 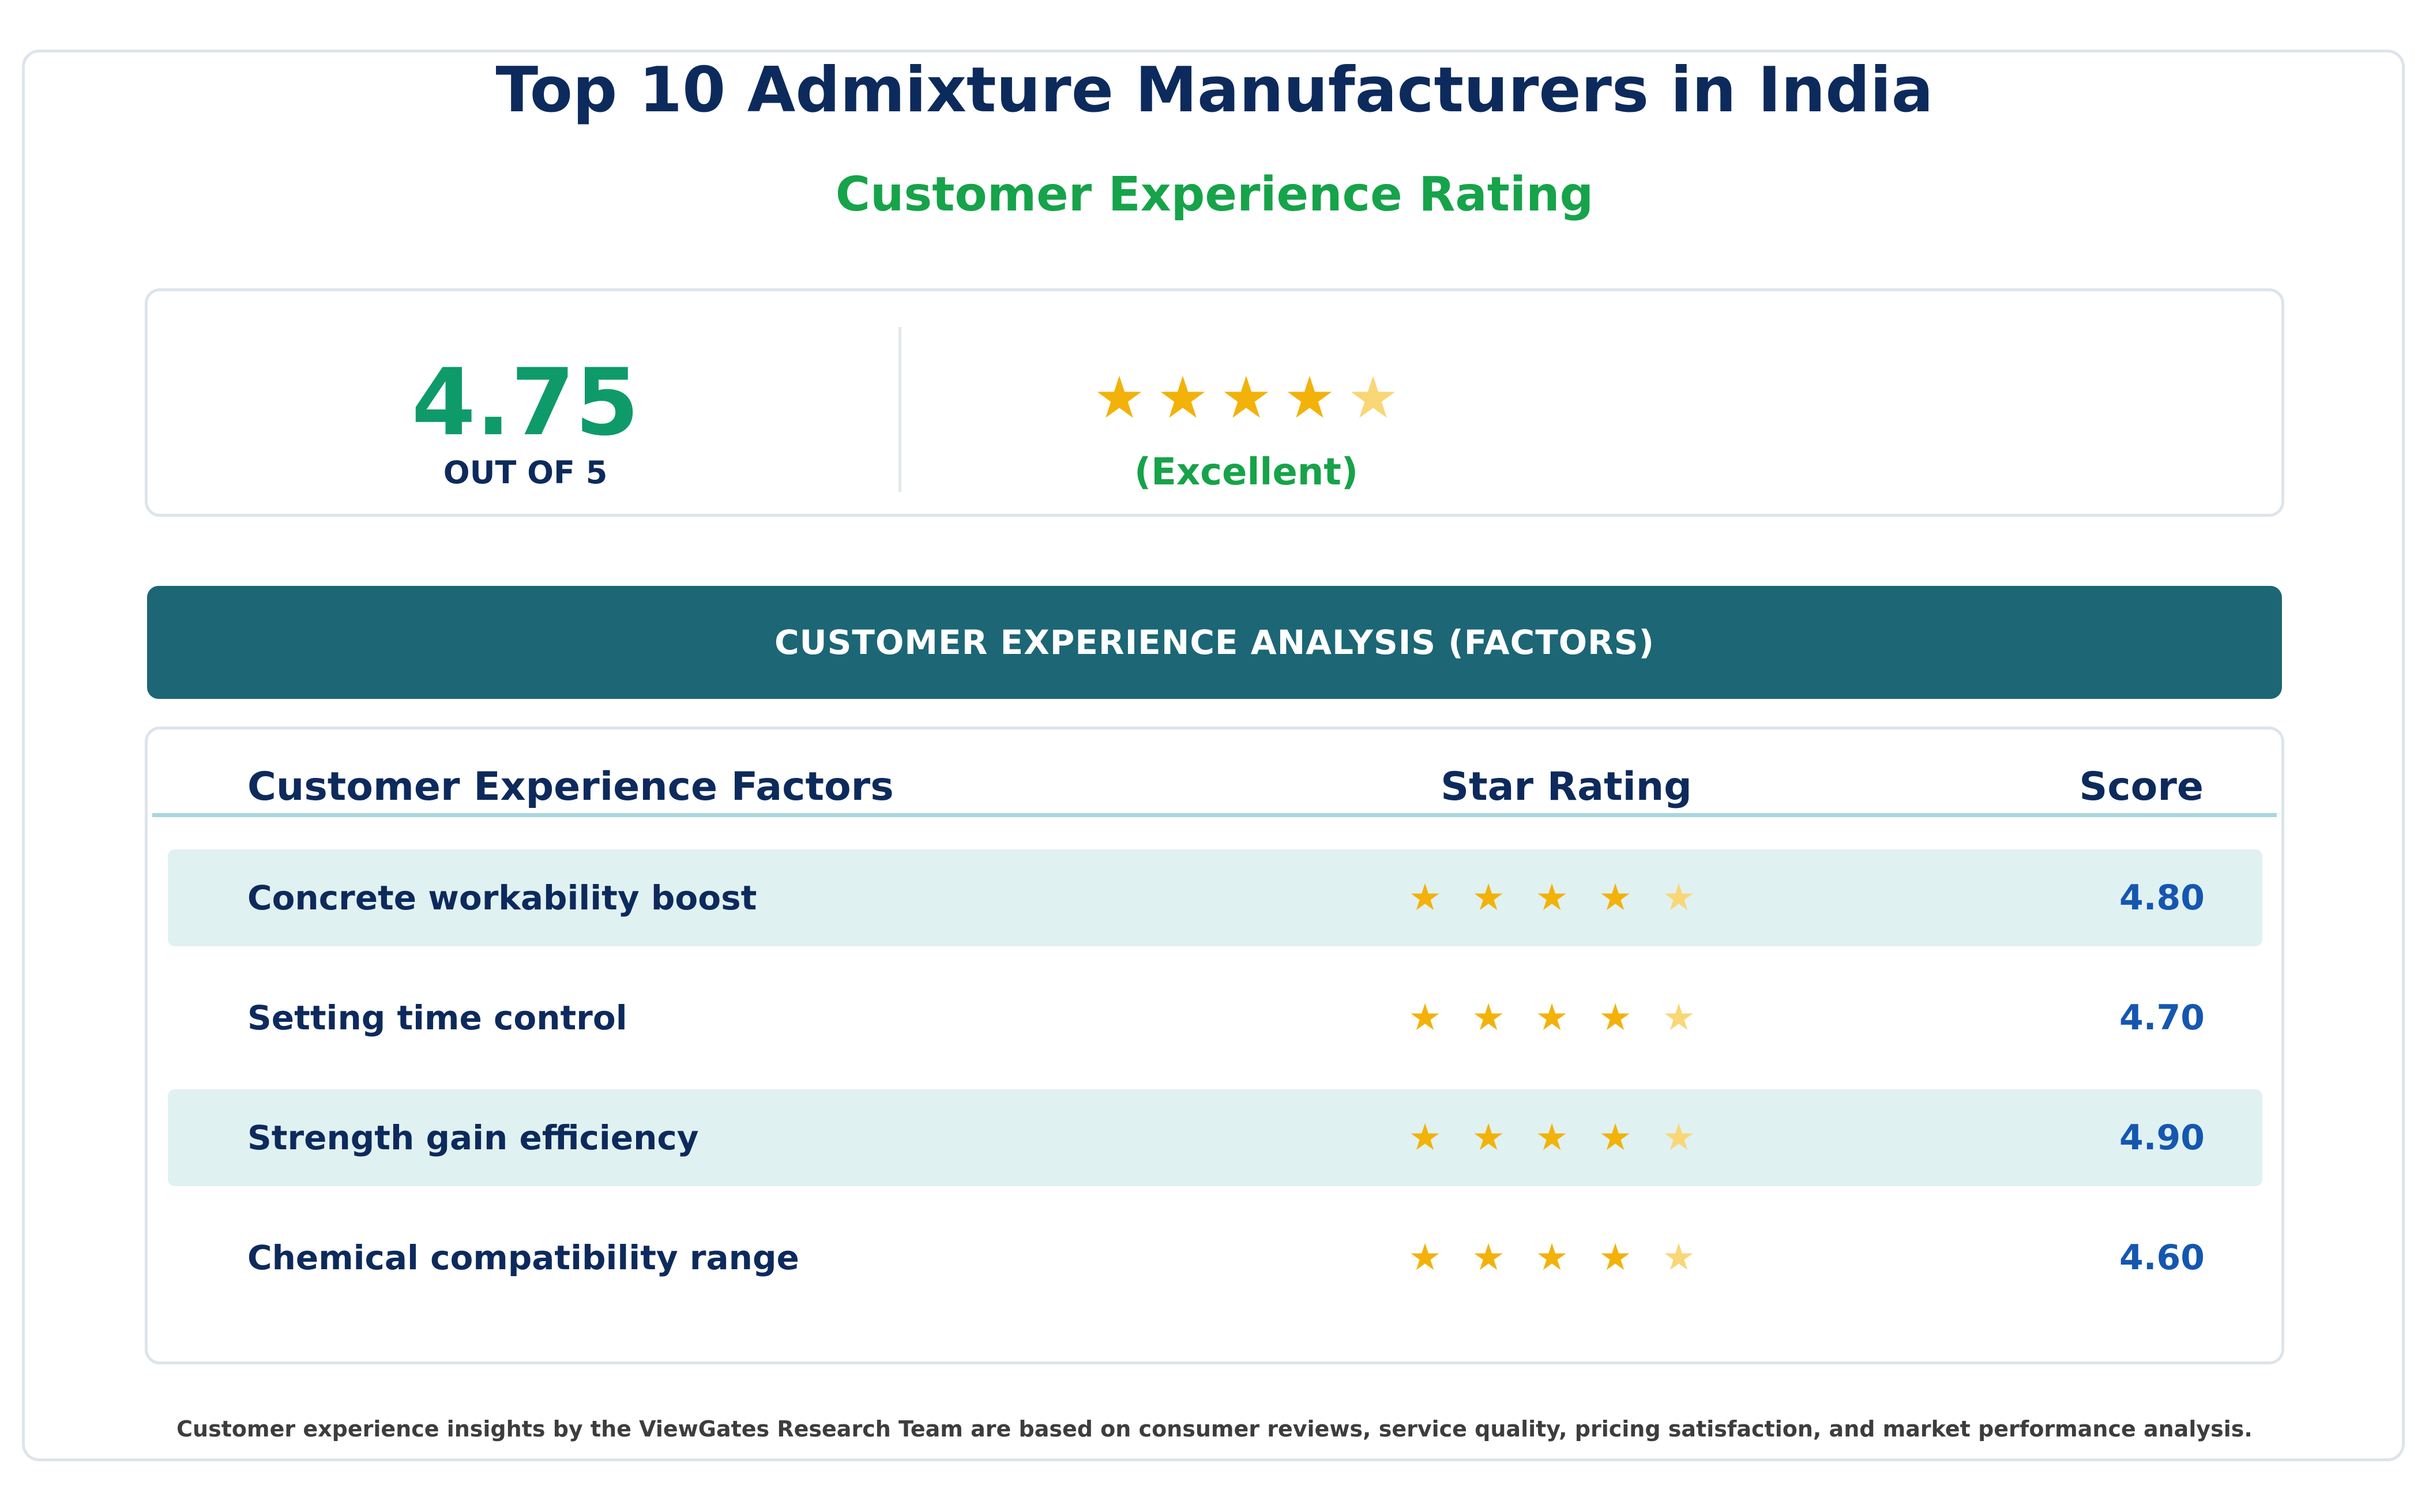 I want to click on page-title: Top 10 Admixture Manufacturers in India, so click(x=1214, y=90).